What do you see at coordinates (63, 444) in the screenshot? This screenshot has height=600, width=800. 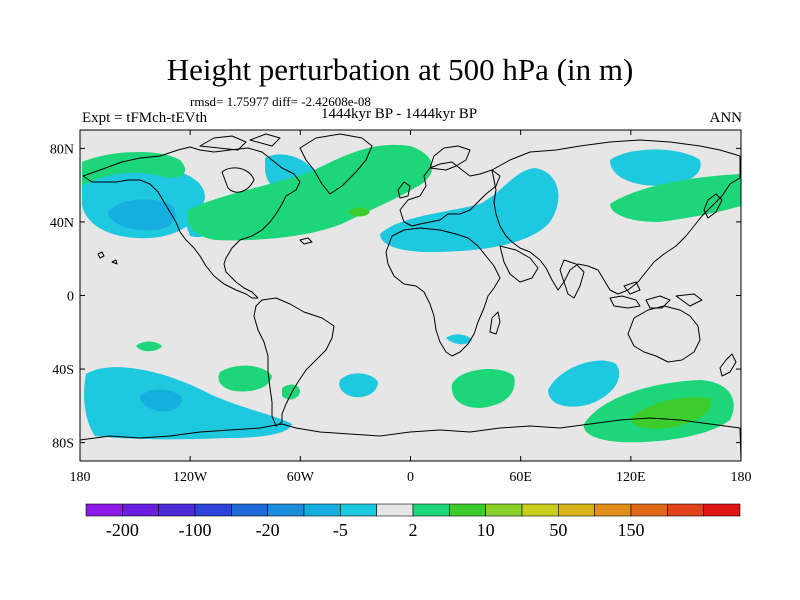 I see `lat-tick-label: 80S` at bounding box center [63, 444].